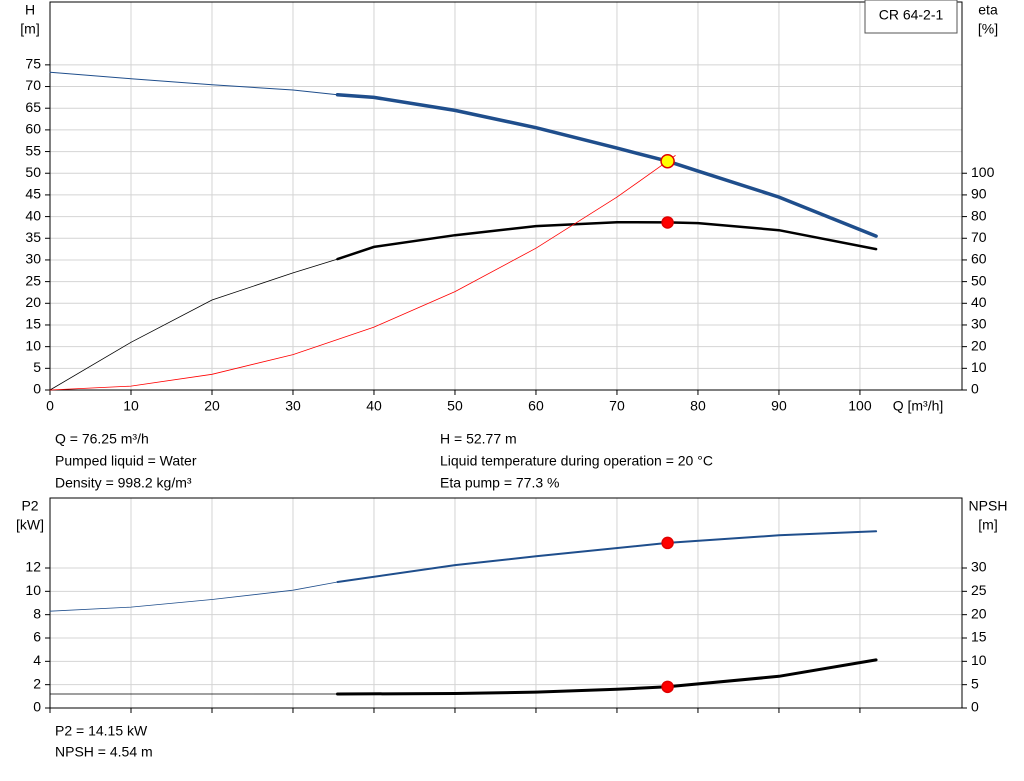 The width and height of the screenshot is (1024, 781). I want to click on info-text: Q = 76.25 m³/h, so click(102, 439).